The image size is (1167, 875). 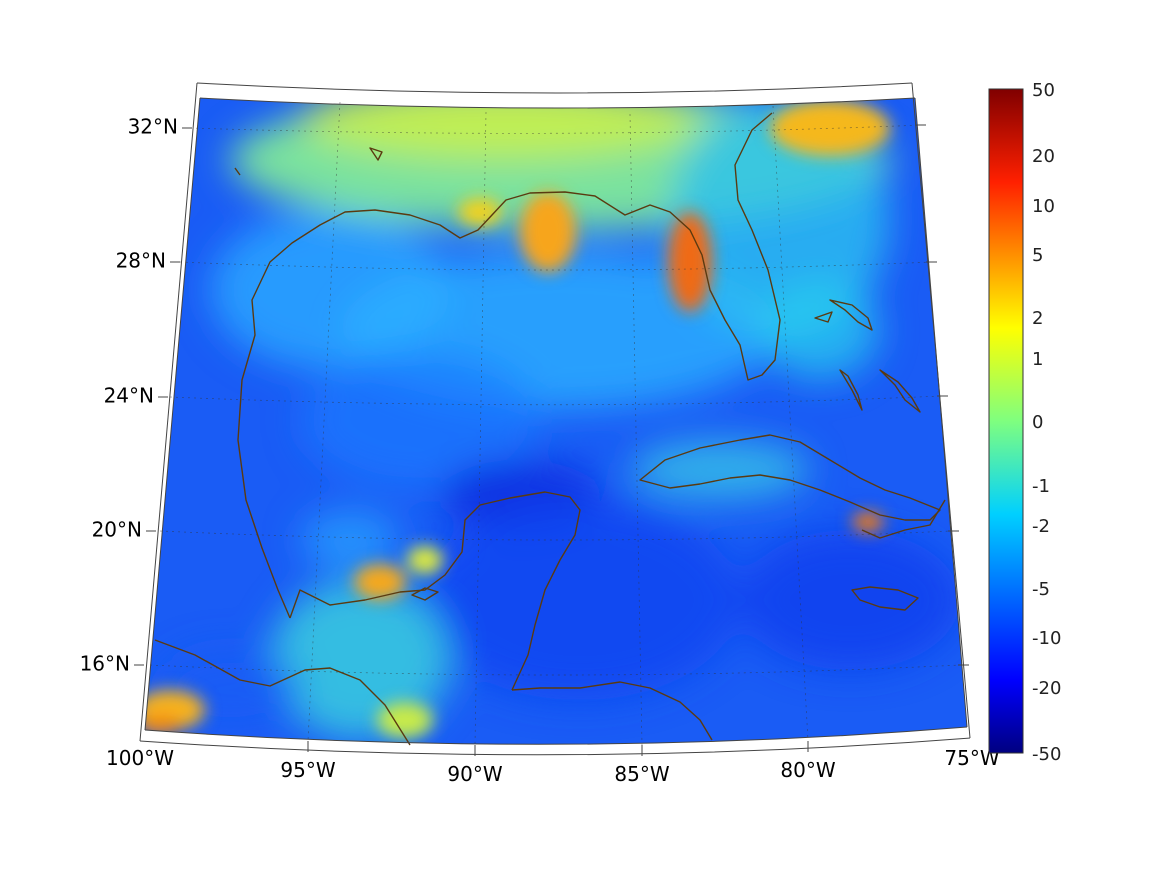 I want to click on colorbar-tick-20: 20, so click(x=1043, y=156).